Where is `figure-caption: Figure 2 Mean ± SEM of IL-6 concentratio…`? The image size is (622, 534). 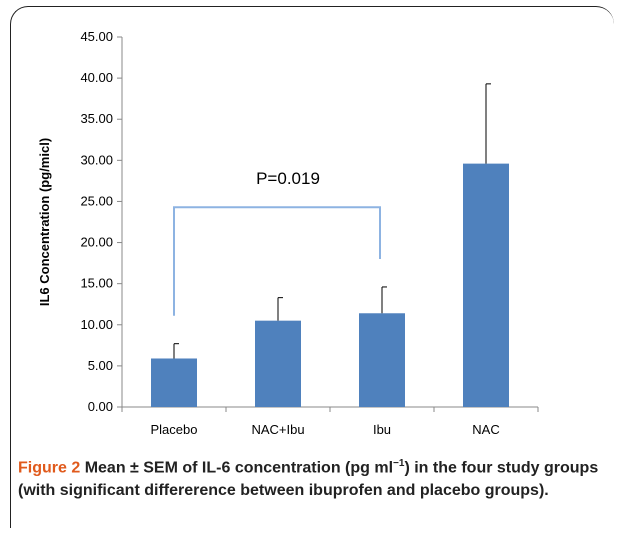
figure-caption: Figure 2 Mean ± SEM of IL-6 concentratio… is located at coordinates (314, 477).